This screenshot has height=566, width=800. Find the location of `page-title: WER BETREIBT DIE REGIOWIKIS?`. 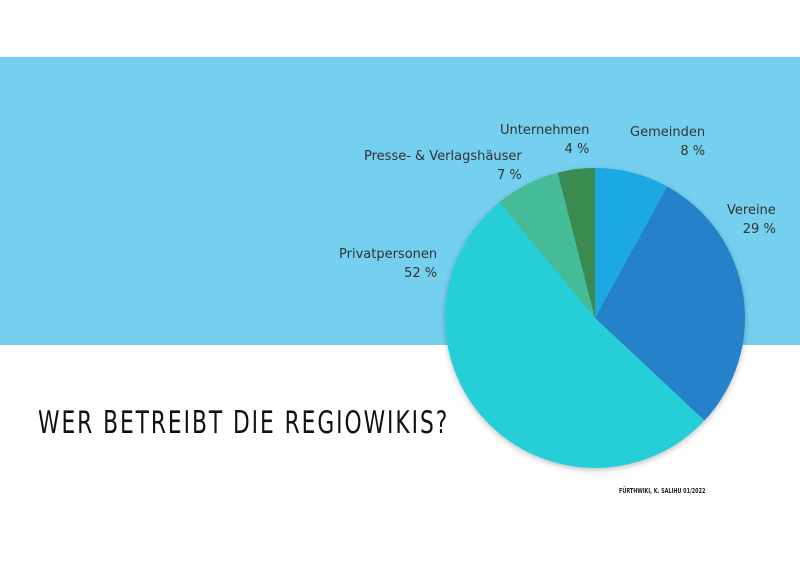

page-title: WER BETREIBT DIE REGIOWIKIS? is located at coordinates (244, 423).